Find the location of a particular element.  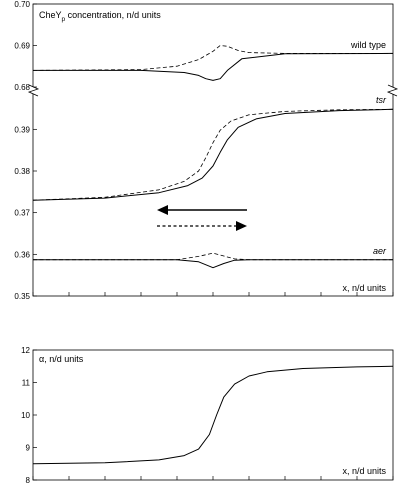

bottom-x-axis-label: x, n/d units is located at coordinates (364, 471).